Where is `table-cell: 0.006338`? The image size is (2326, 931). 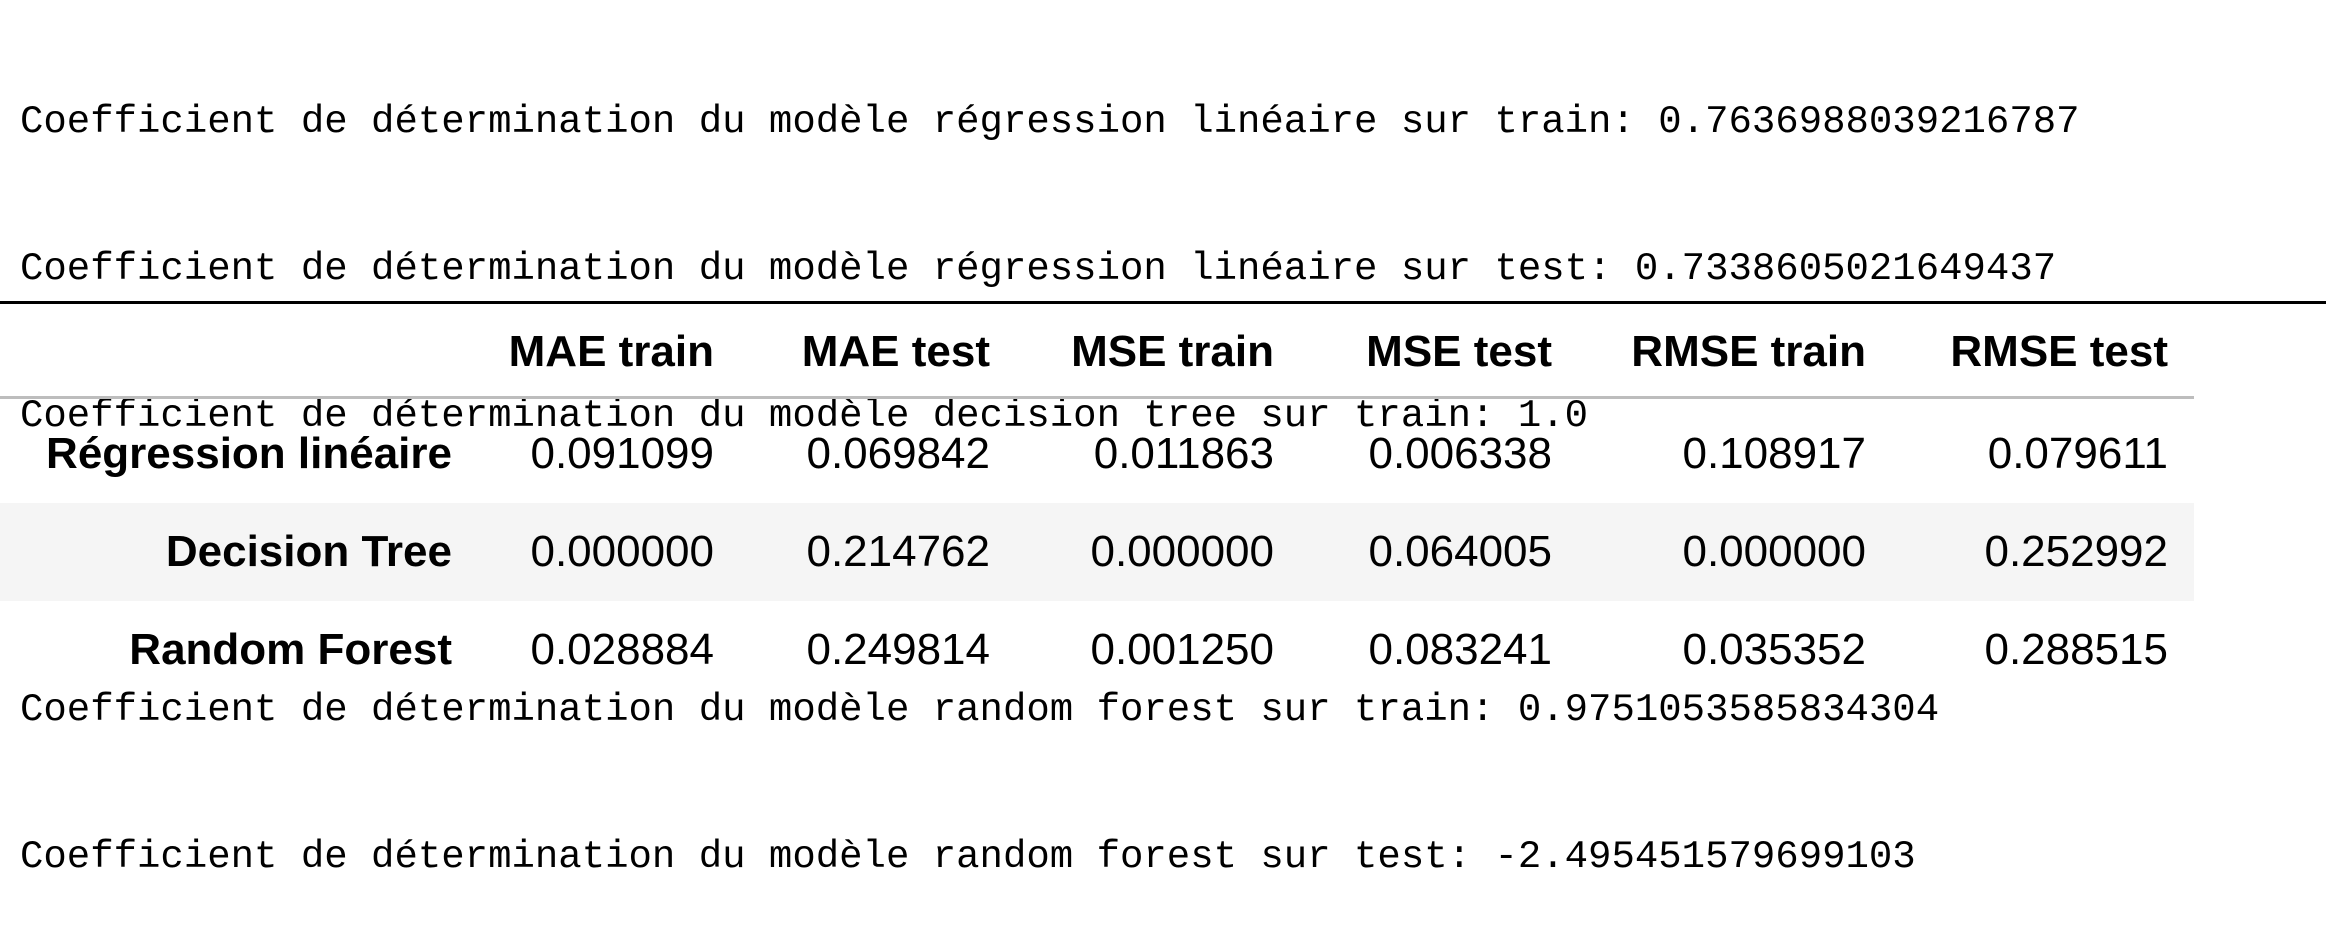 table-cell: 0.006338 is located at coordinates (1460, 453).